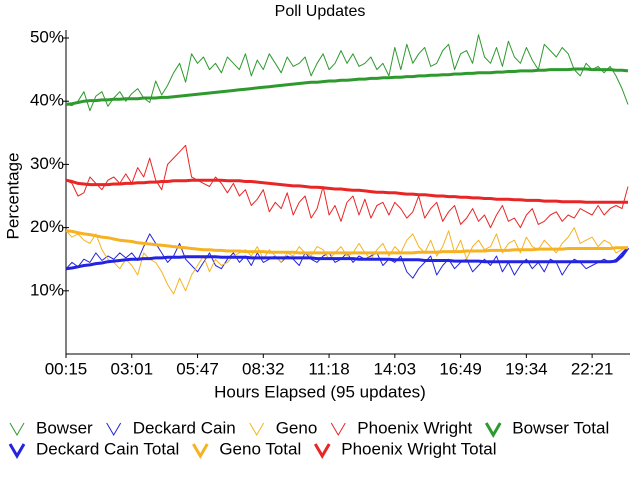  Describe the element at coordinates (107, 448) in the screenshot. I see `legend-label: Deckard Cain Total` at that location.